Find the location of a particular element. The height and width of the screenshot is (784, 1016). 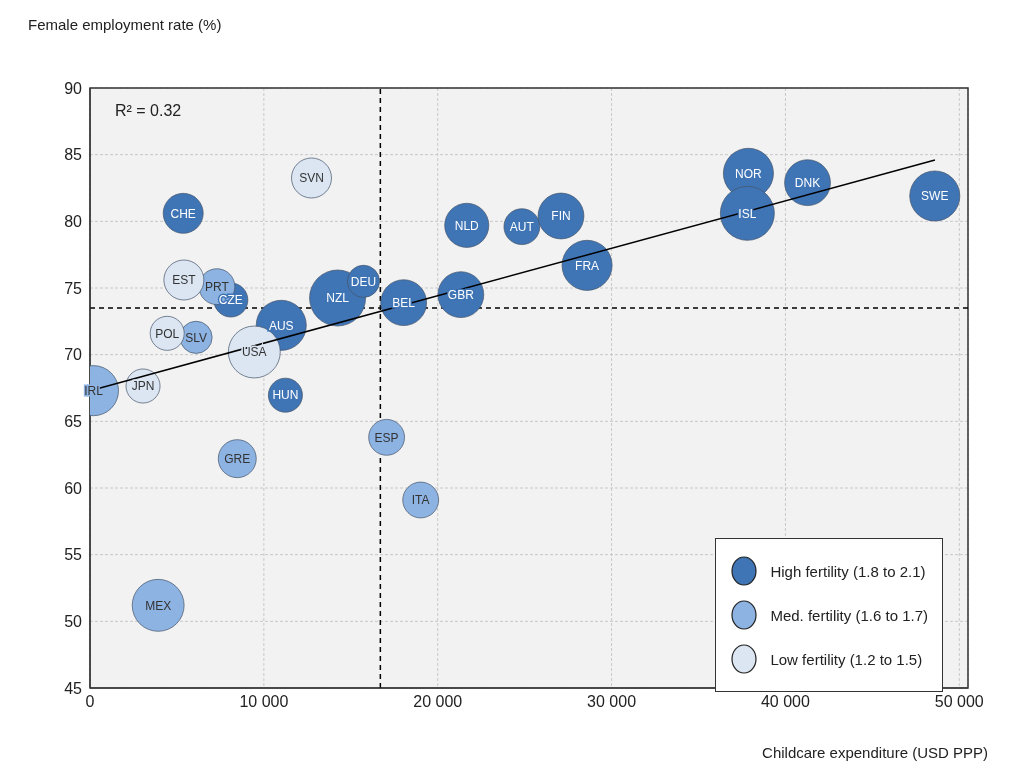

data-label: SVN is located at coordinates (311, 178).